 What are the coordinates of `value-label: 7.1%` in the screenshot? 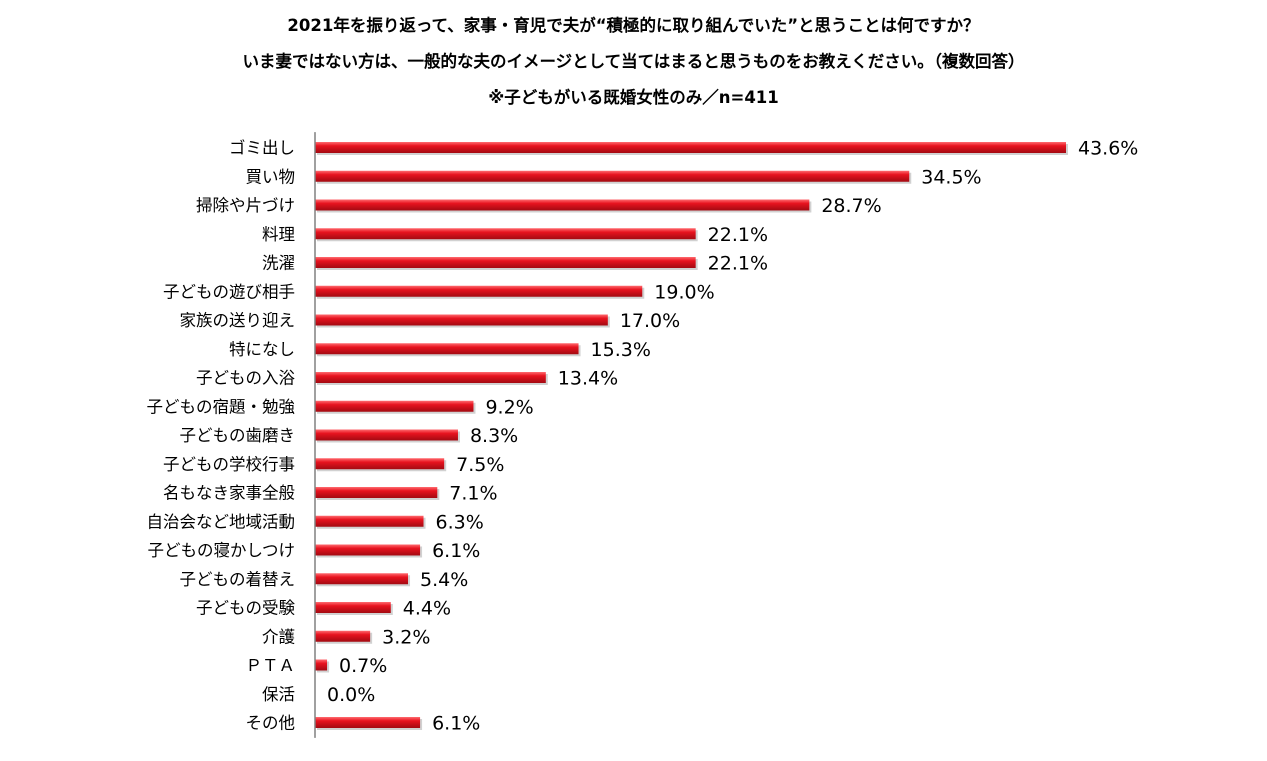 It's located at (473, 494).